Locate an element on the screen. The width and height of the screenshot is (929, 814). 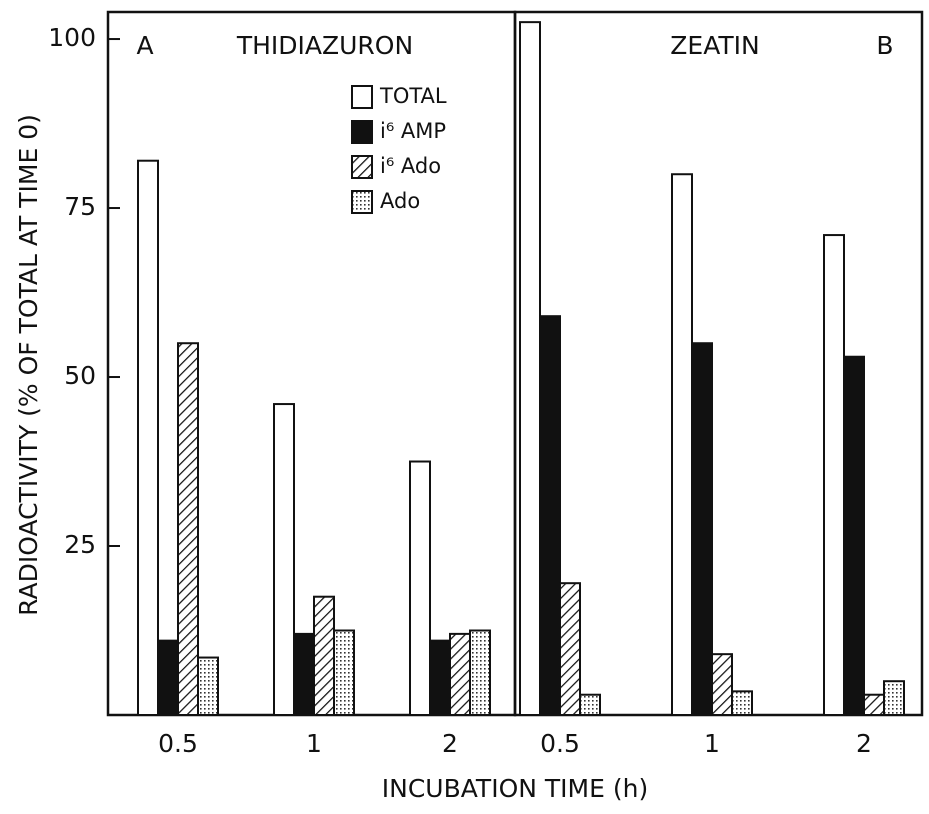
x-axis-label: INCUBATION TIME (h) is located at coordinates (515, 788).